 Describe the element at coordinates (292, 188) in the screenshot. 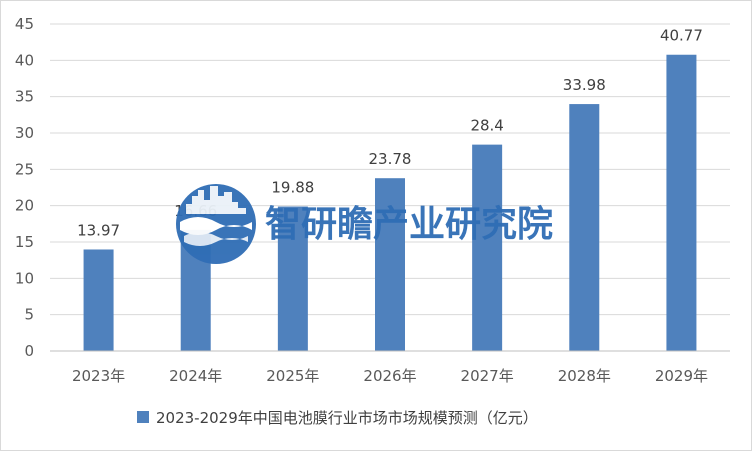

I see `data-label: 19.88` at that location.